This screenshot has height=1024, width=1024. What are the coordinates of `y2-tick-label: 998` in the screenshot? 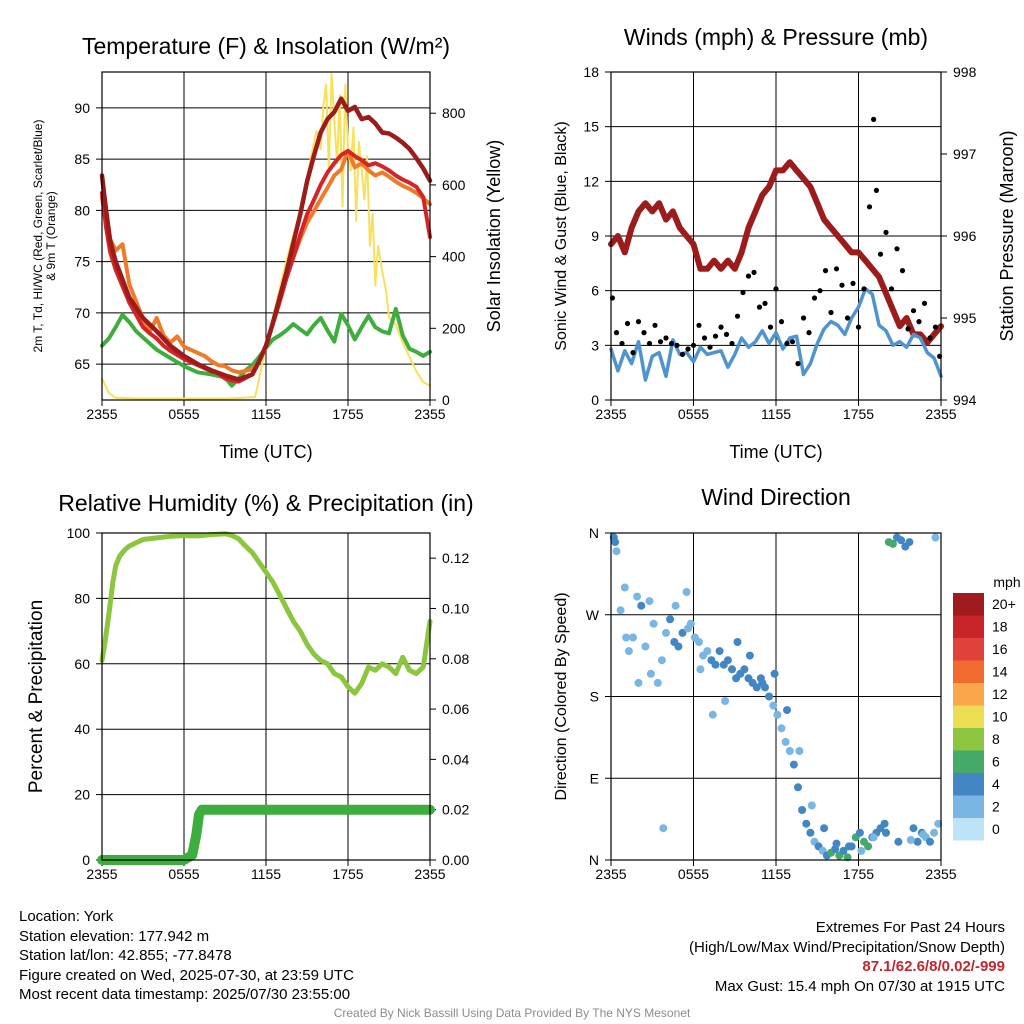 It's located at (965, 72).